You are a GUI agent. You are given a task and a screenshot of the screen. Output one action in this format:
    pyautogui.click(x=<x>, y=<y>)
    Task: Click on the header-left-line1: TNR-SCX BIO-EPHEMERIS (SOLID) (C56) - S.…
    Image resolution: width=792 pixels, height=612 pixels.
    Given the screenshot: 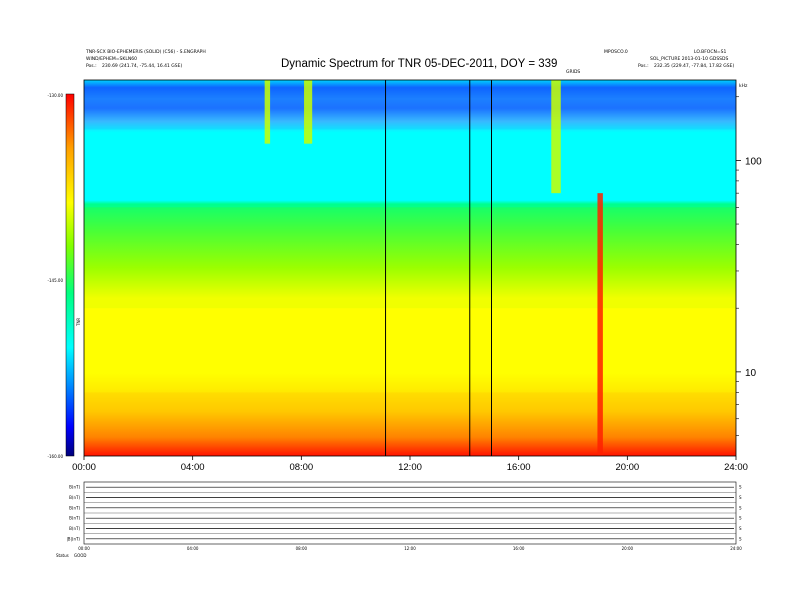 What is the action you would take?
    pyautogui.click(x=146, y=52)
    